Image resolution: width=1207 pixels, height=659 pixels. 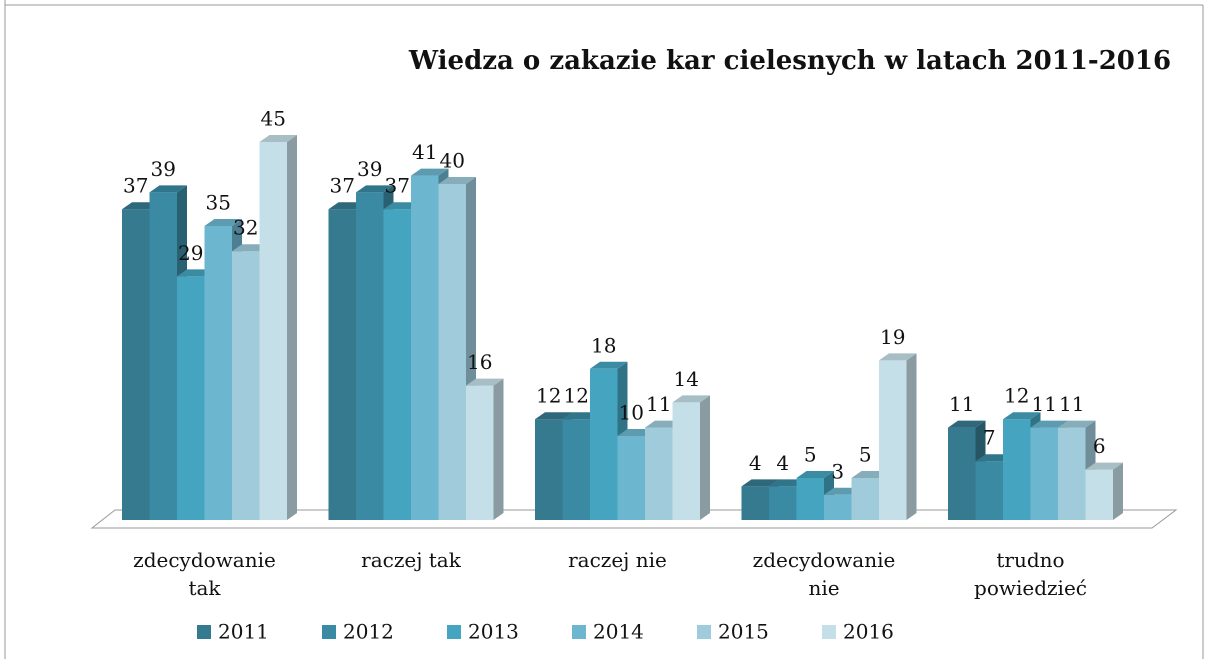 I want to click on legend-label: 2016, so click(x=868, y=632).